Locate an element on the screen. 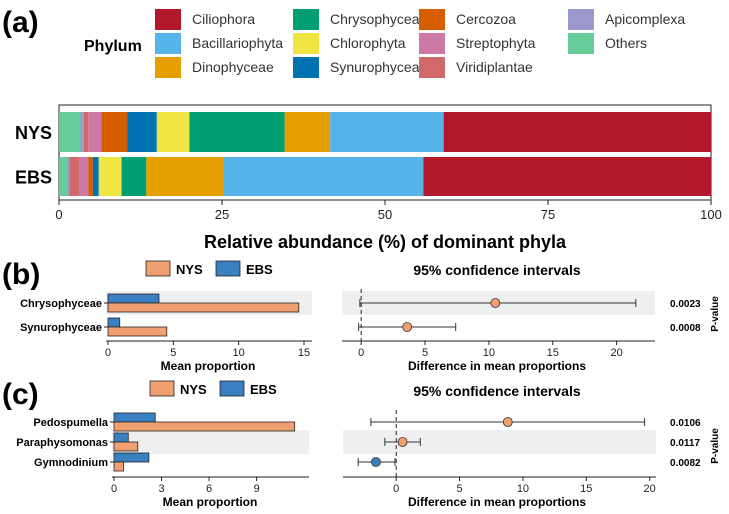 This screenshot has height=514, width=729. c-bar-paraphysomonas-nys is located at coordinates (126, 446).